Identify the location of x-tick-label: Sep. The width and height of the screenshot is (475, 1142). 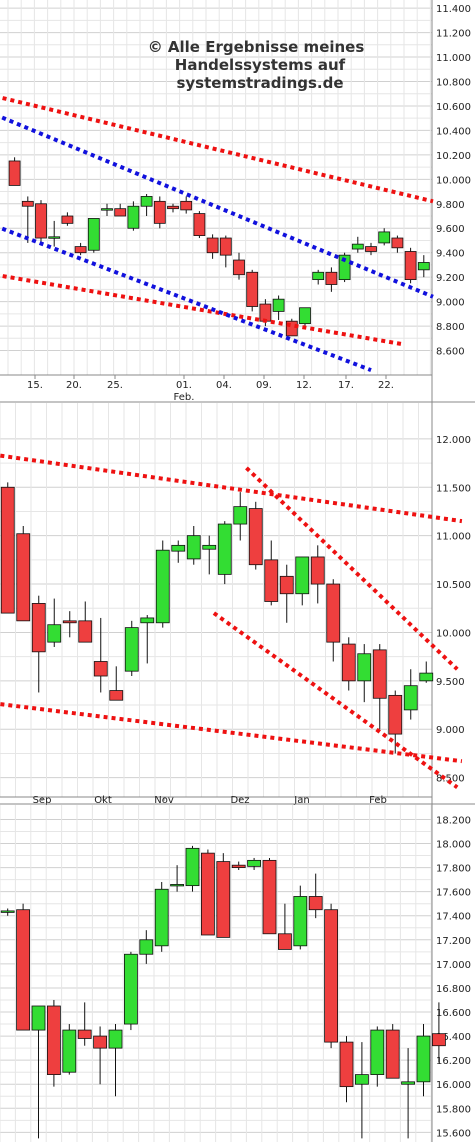
(42, 800).